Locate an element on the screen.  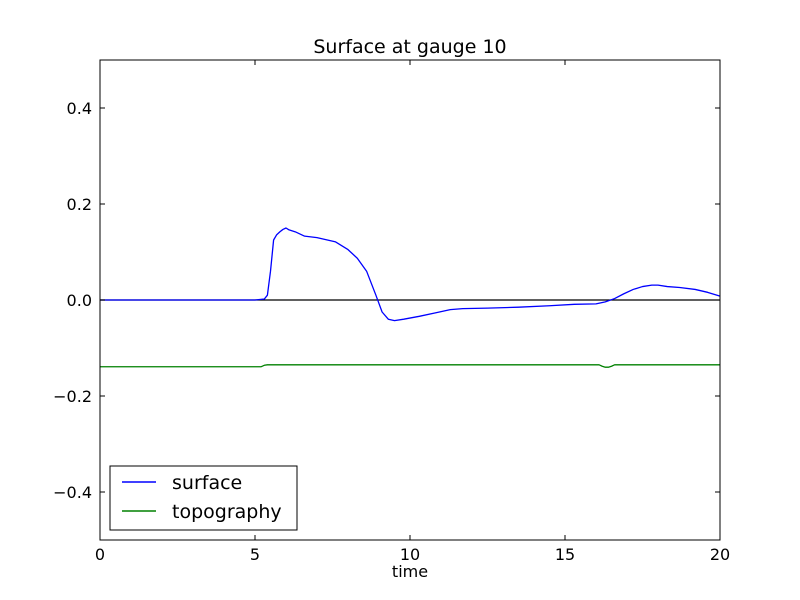
y-tick-label: 0.2 is located at coordinates (79, 204).